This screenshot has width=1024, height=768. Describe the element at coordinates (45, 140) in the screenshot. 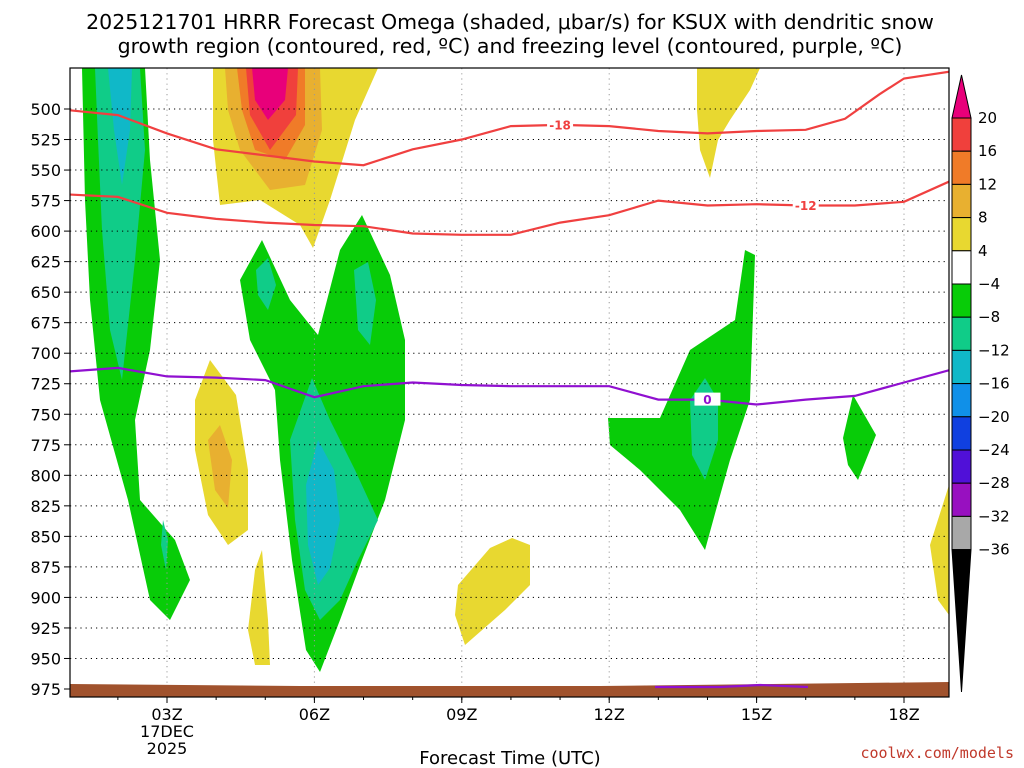

I see `y-tick-label-525: 525` at that location.